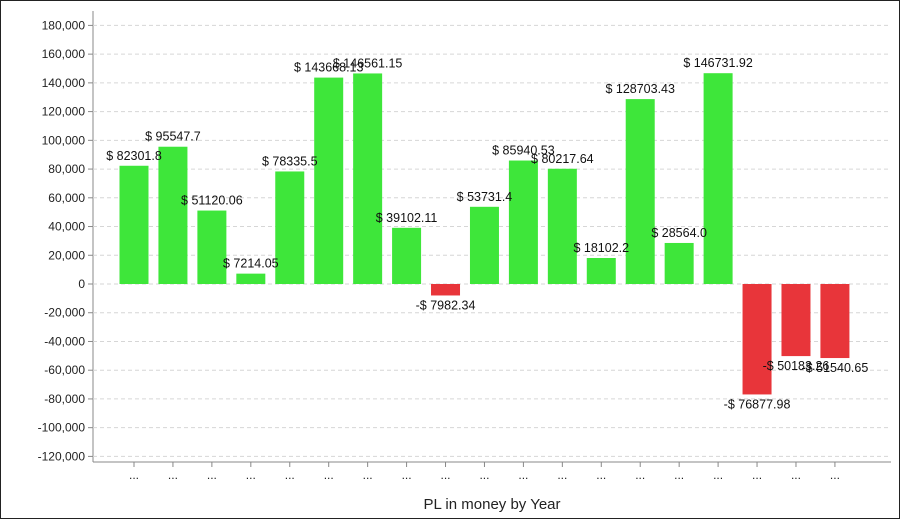 This screenshot has width=900, height=520. What do you see at coordinates (64, 341) in the screenshot?
I see `y-tick-label: -40,000` at bounding box center [64, 341].